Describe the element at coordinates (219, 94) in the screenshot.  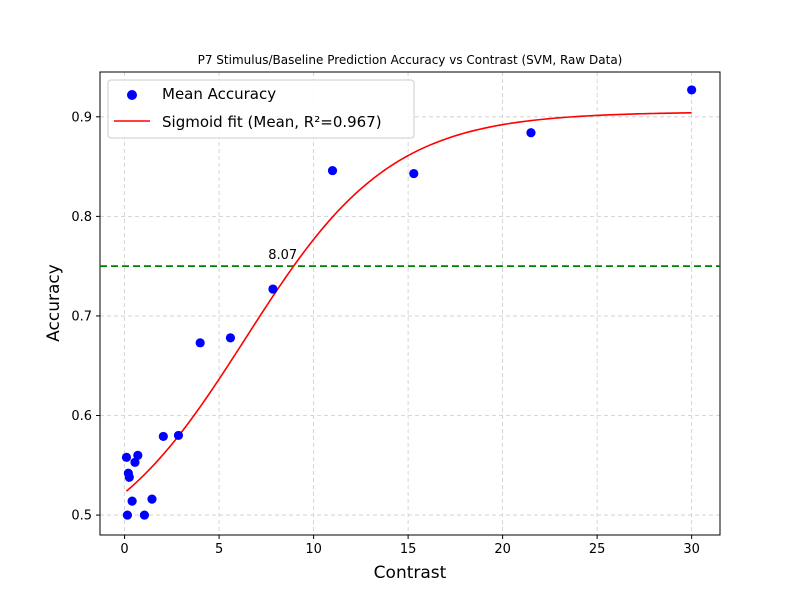
I see `legend-label-mean-accuracy: Mean Accuracy` at that location.